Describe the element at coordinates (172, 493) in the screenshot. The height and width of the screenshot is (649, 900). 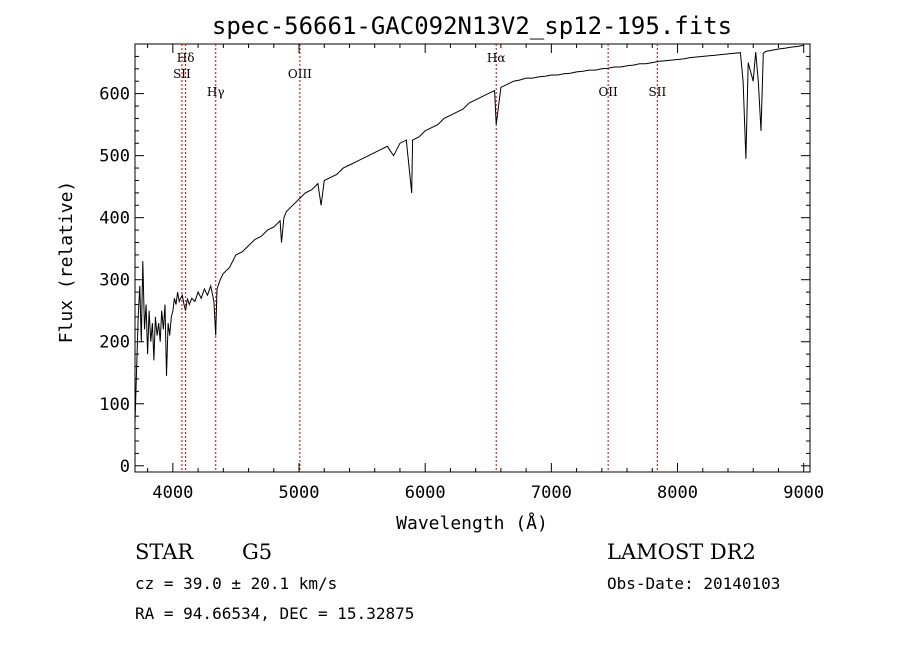
I see `x-tick-label: 4000` at that location.